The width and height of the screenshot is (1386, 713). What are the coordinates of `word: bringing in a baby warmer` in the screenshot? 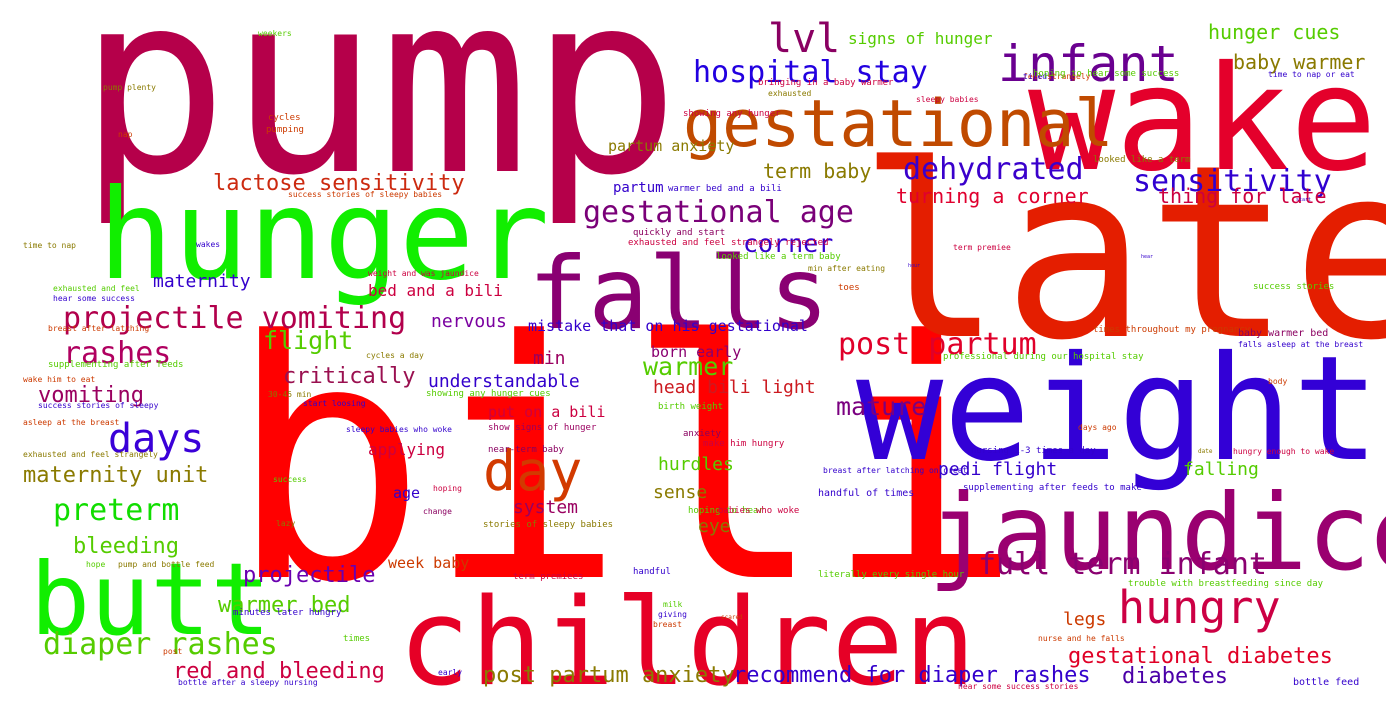 It's located at (826, 82).